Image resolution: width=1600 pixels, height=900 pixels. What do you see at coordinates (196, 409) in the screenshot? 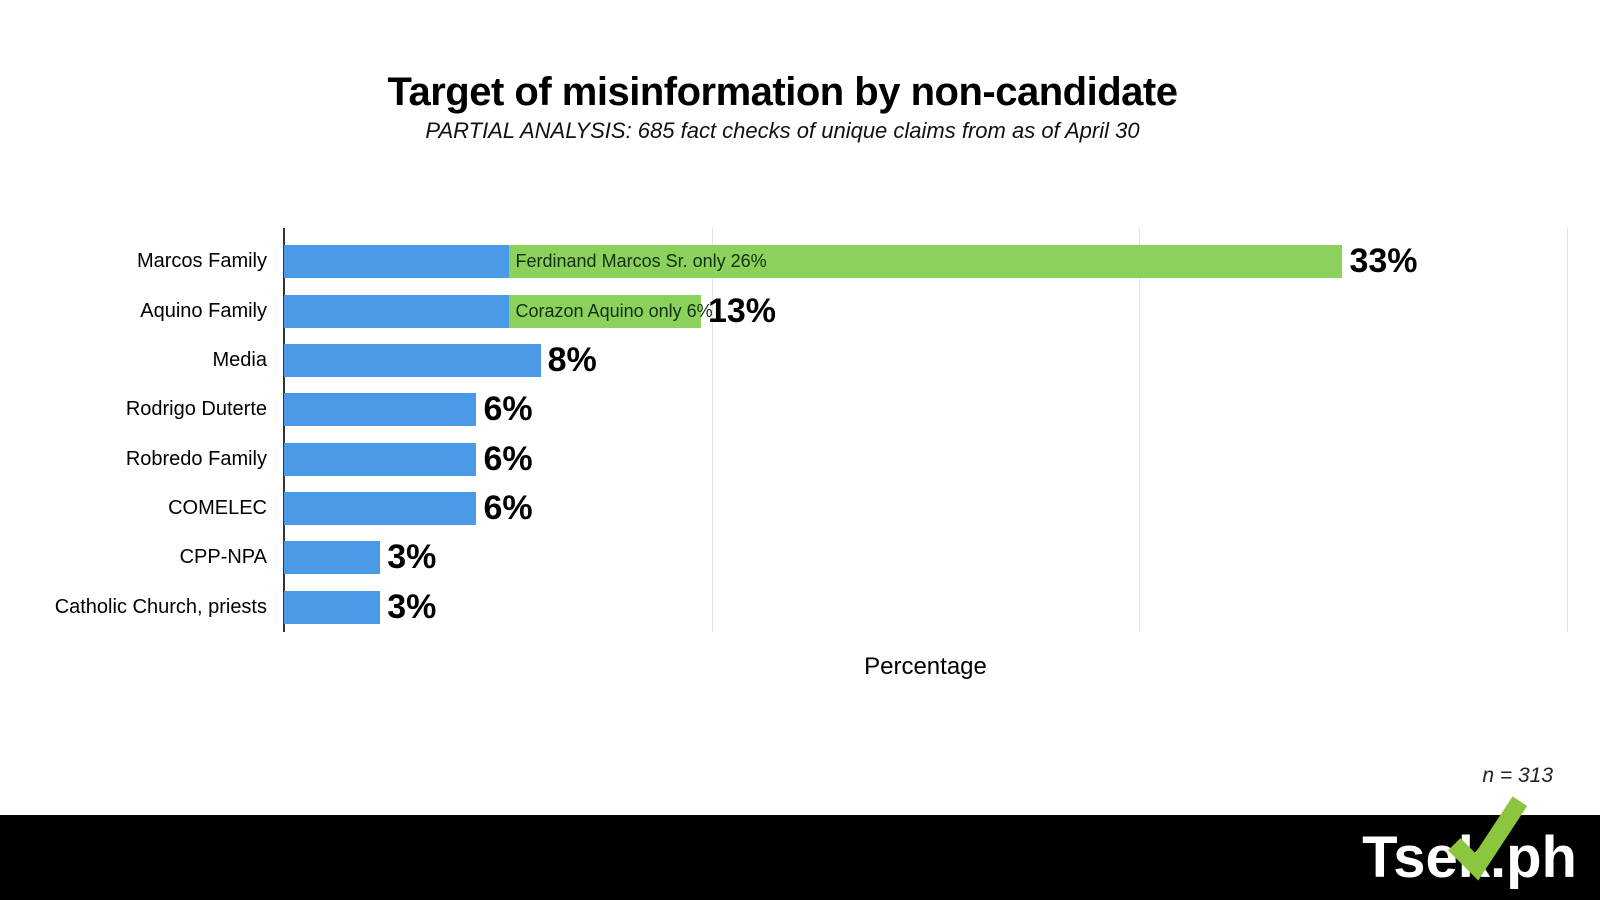
I see `category-label: Rodrigo Duterte` at bounding box center [196, 409].